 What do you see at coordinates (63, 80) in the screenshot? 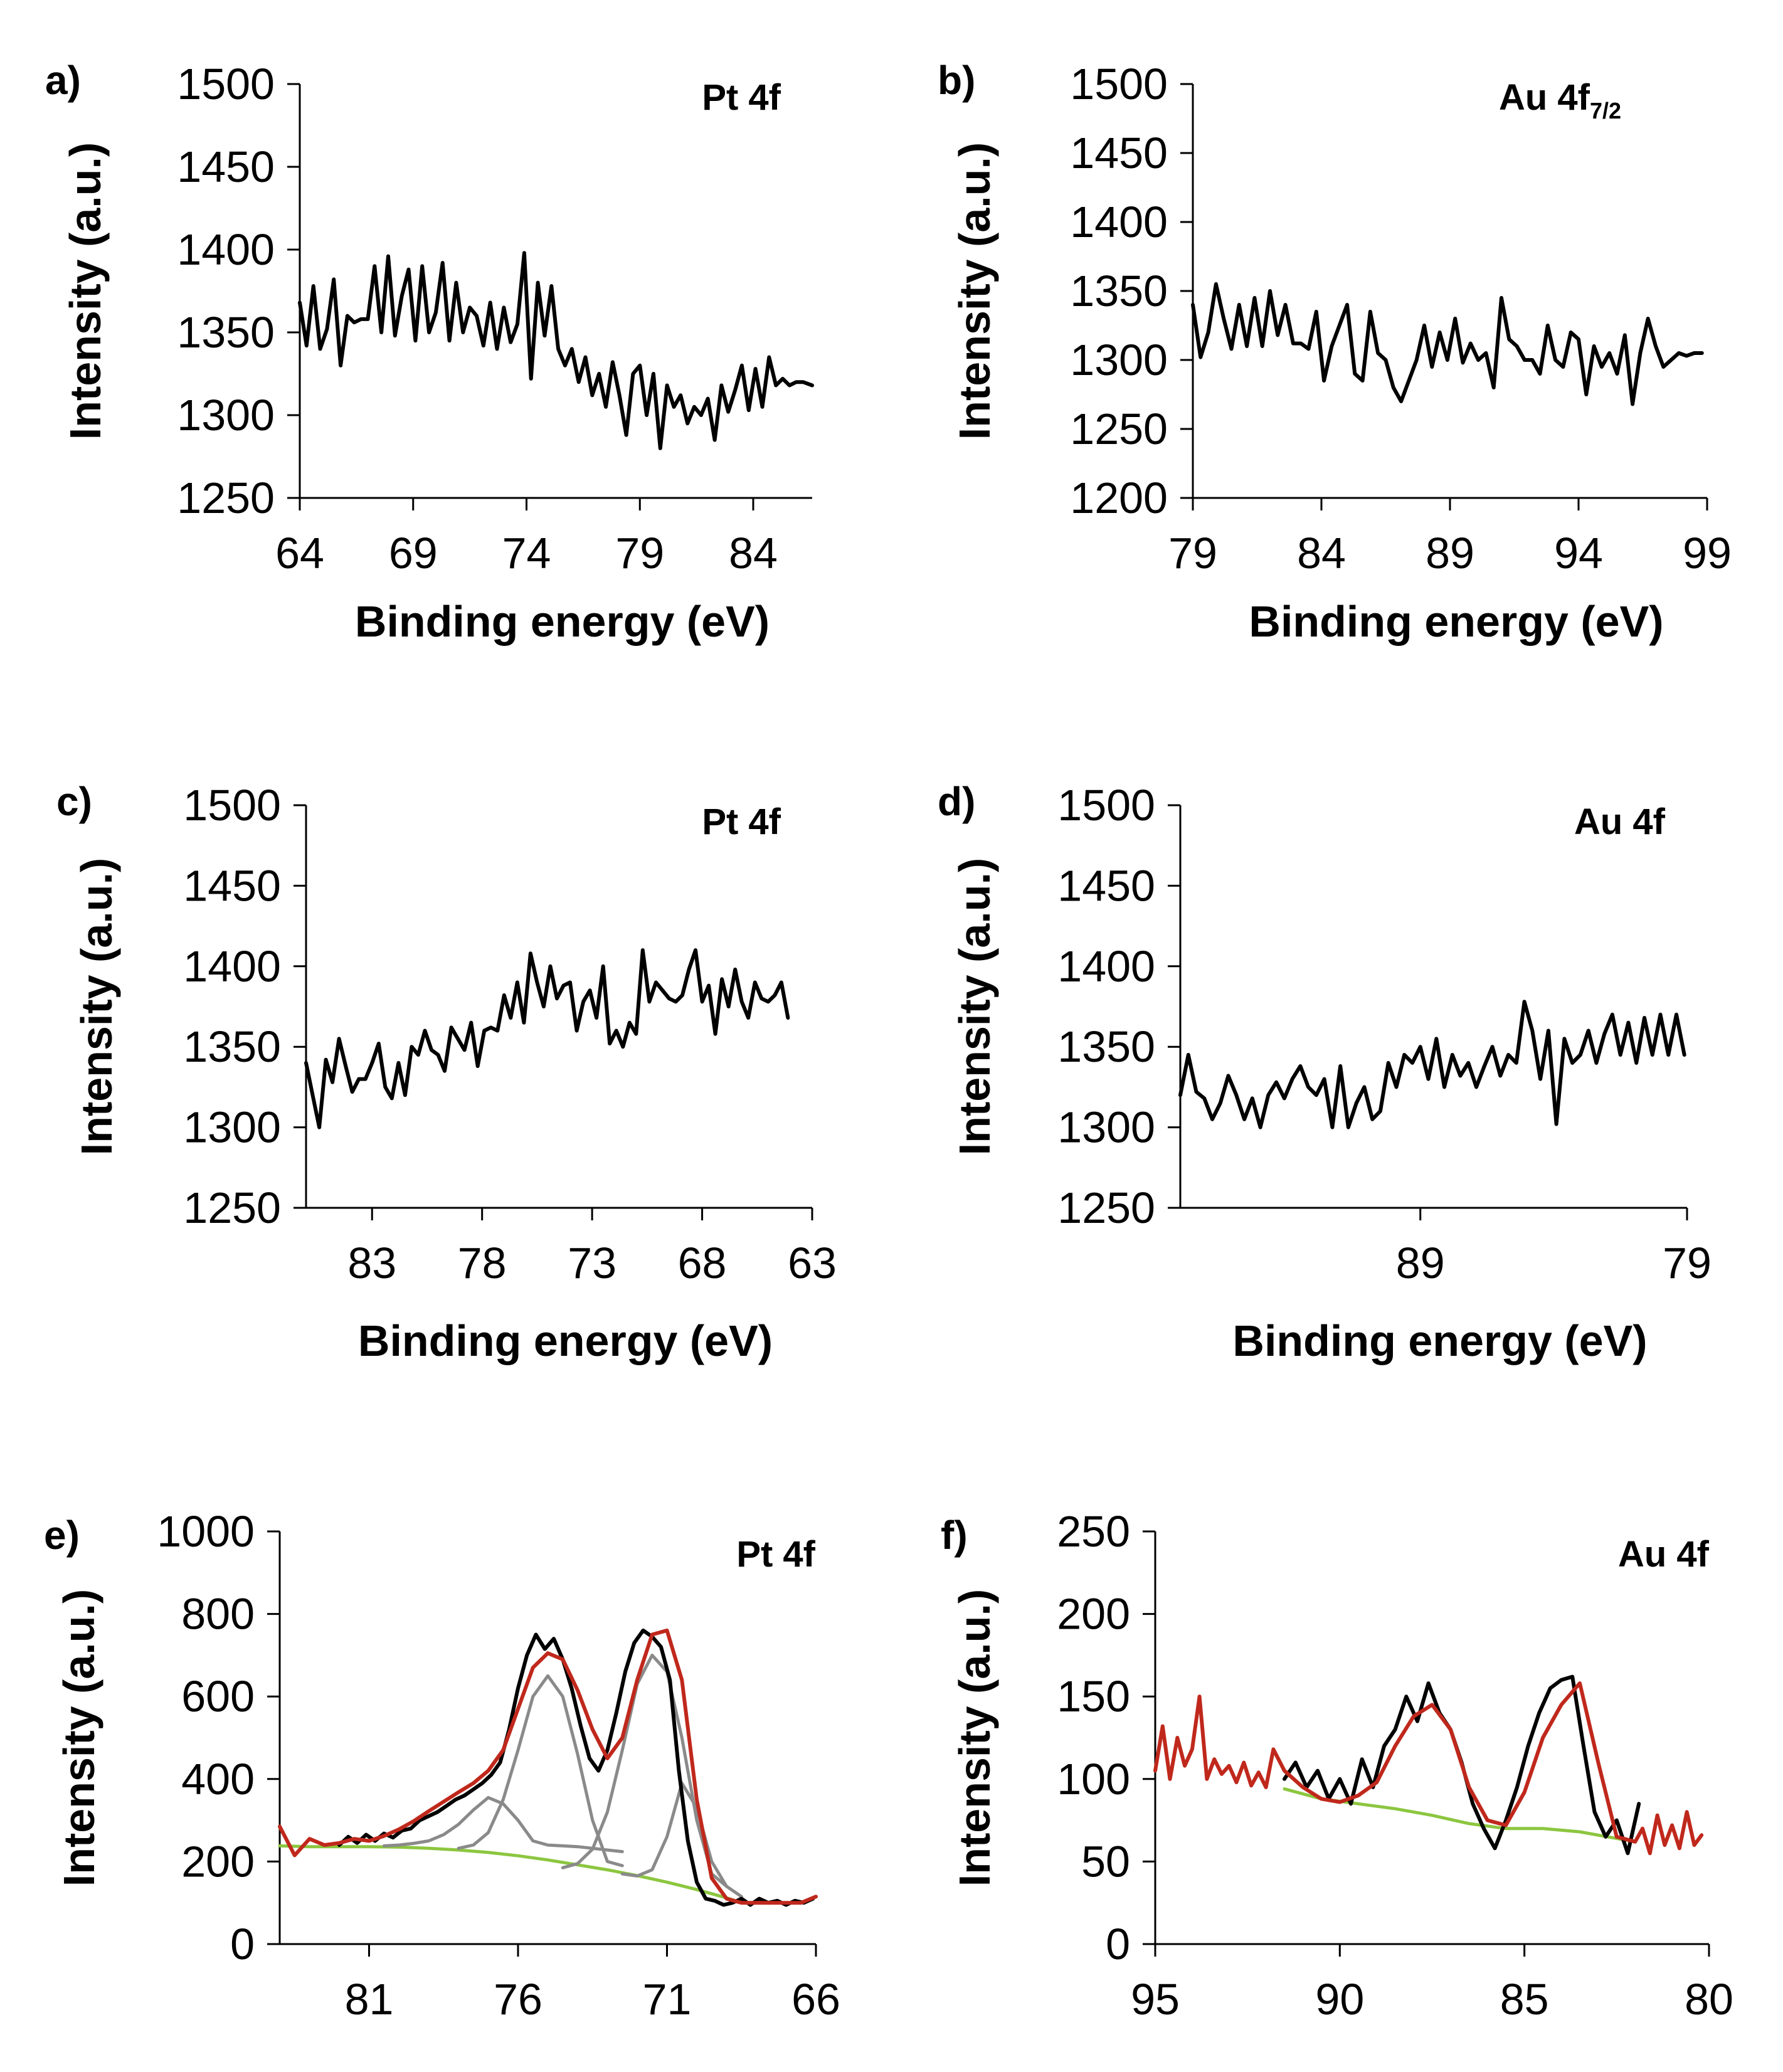
I see `panel-letter: a)` at bounding box center [63, 80].